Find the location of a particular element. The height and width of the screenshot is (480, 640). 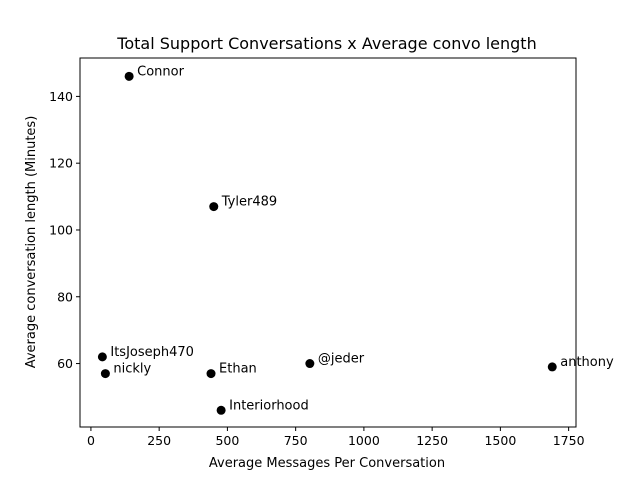

data-point-label: anthony is located at coordinates (587, 362).